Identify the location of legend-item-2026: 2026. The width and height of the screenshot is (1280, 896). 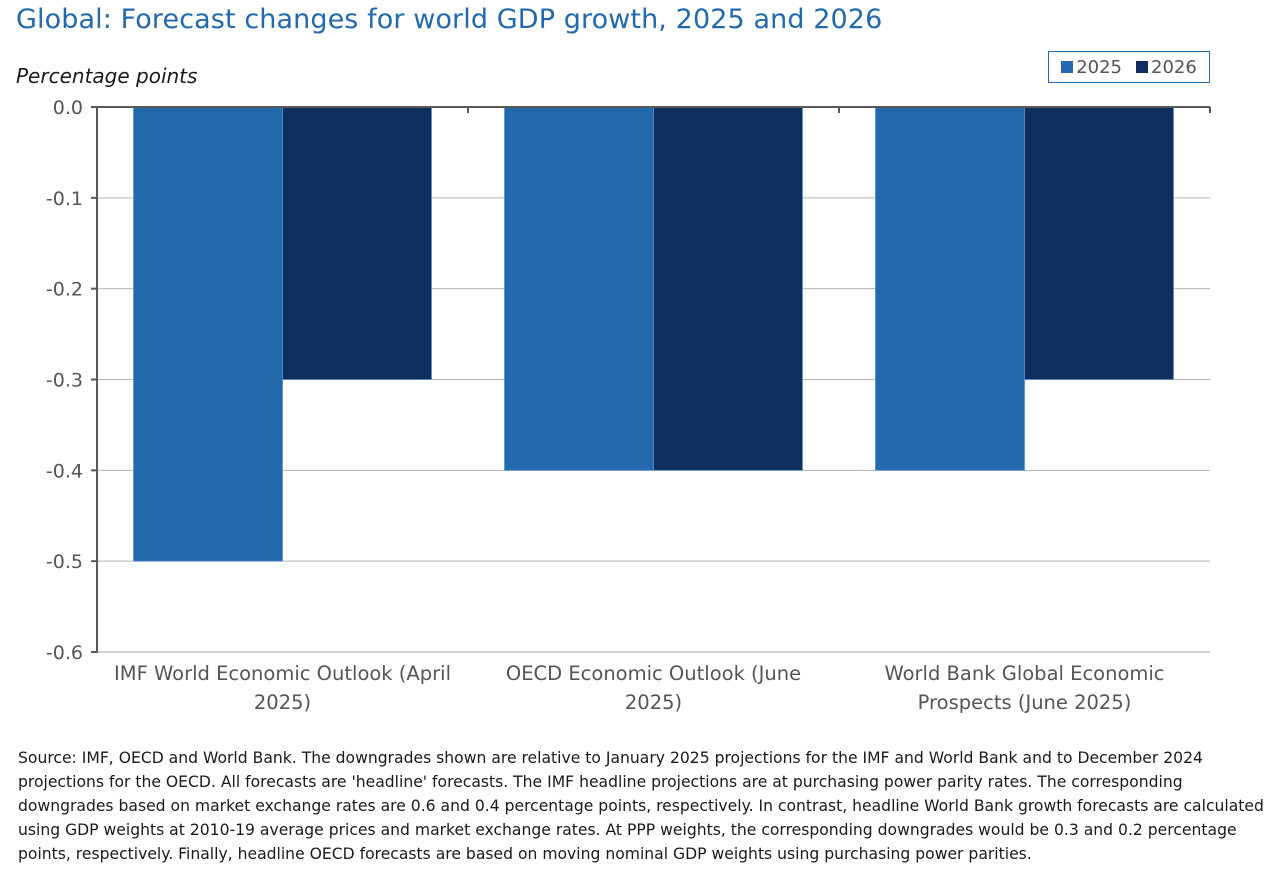
(1166, 67).